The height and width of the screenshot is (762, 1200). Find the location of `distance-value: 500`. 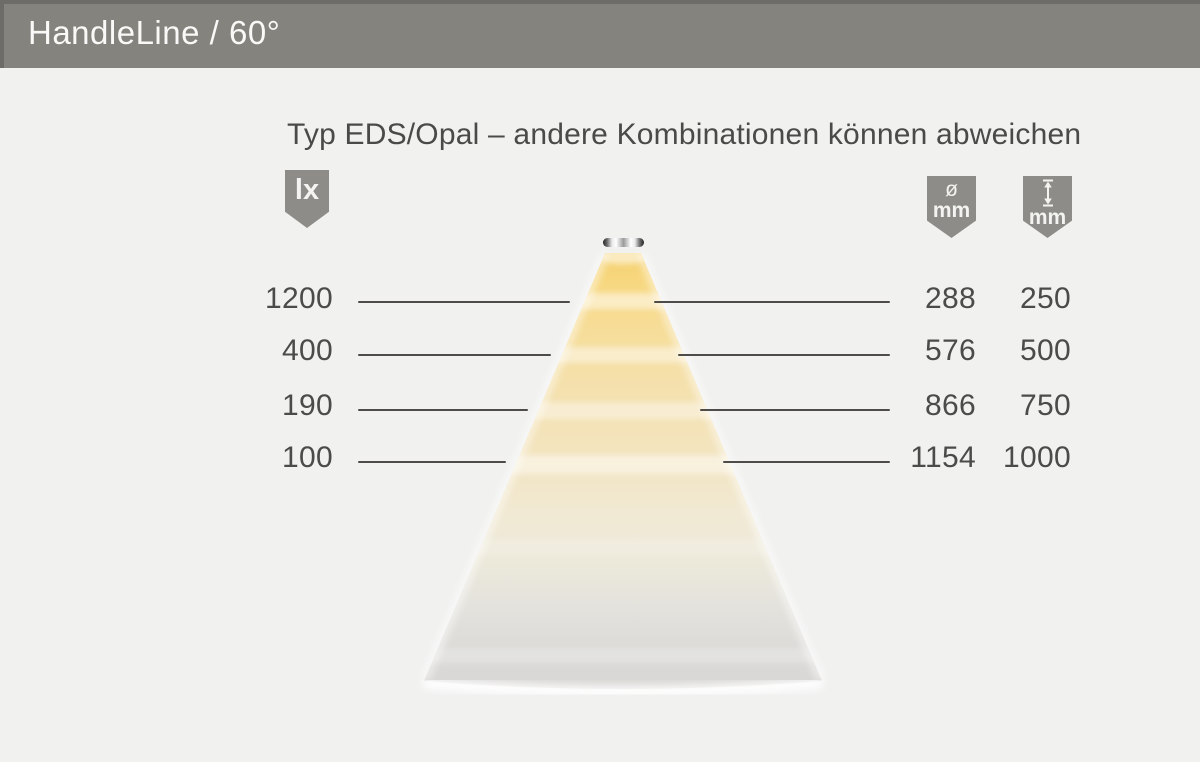

distance-value: 500 is located at coordinates (1045, 350).